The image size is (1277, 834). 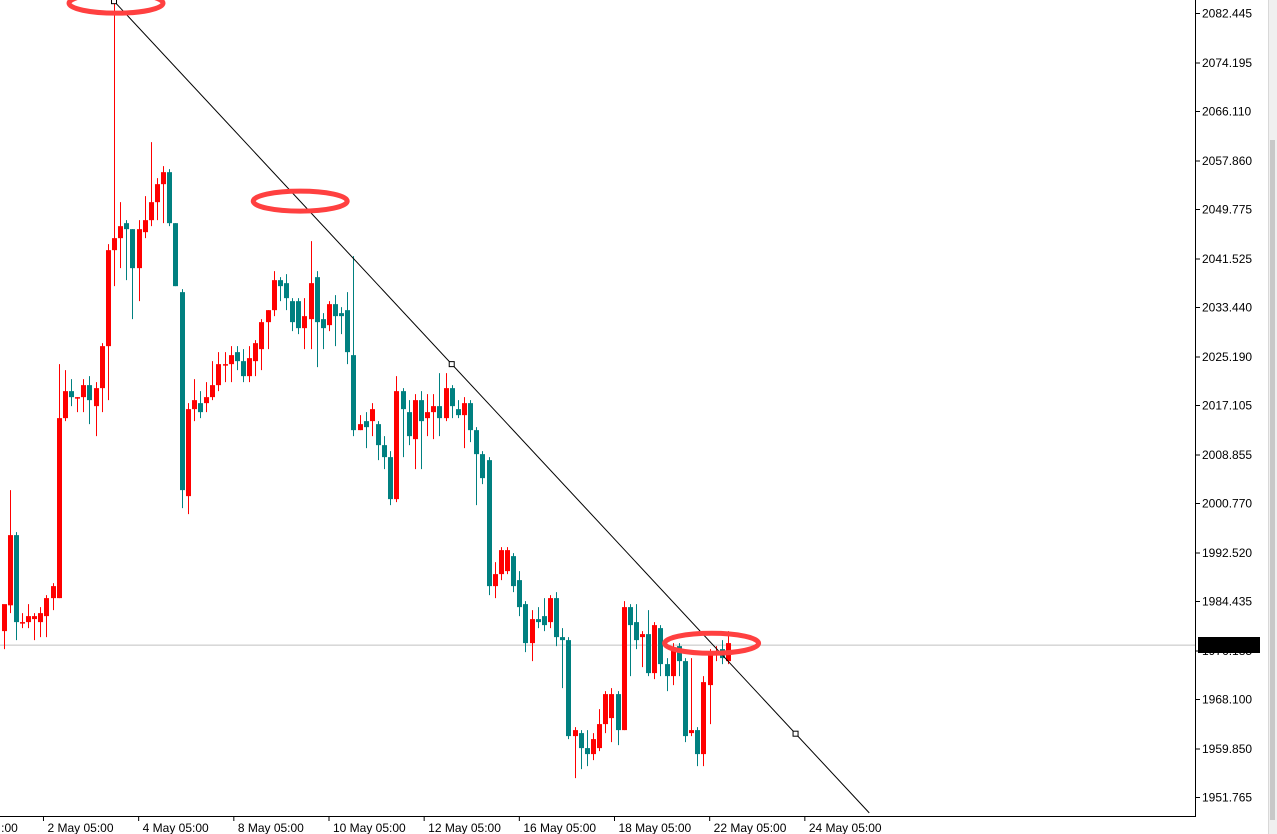 I want to click on price-tick-label: 1984.435, so click(x=1227, y=602).